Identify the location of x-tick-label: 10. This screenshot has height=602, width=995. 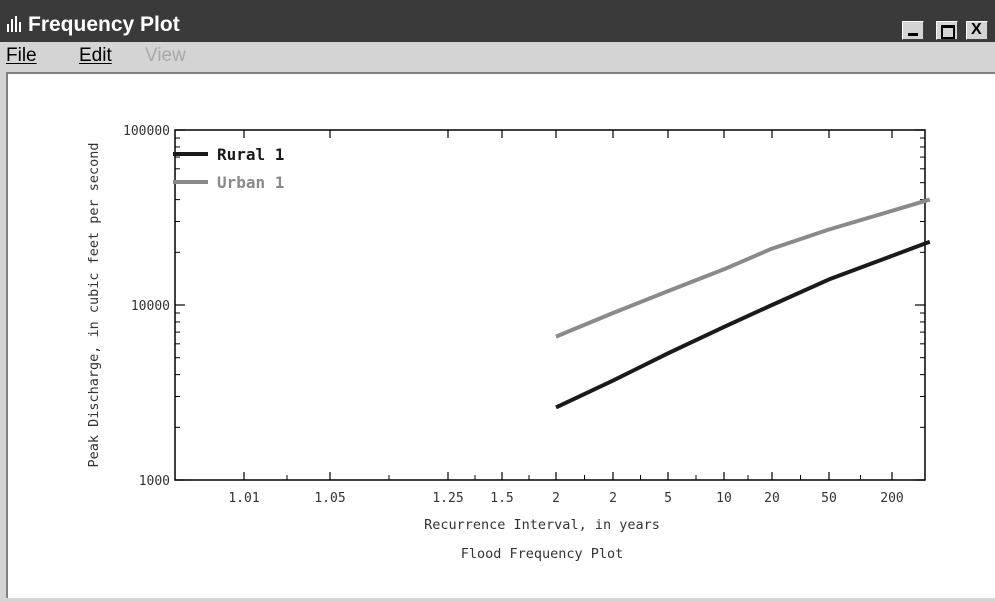
(724, 498).